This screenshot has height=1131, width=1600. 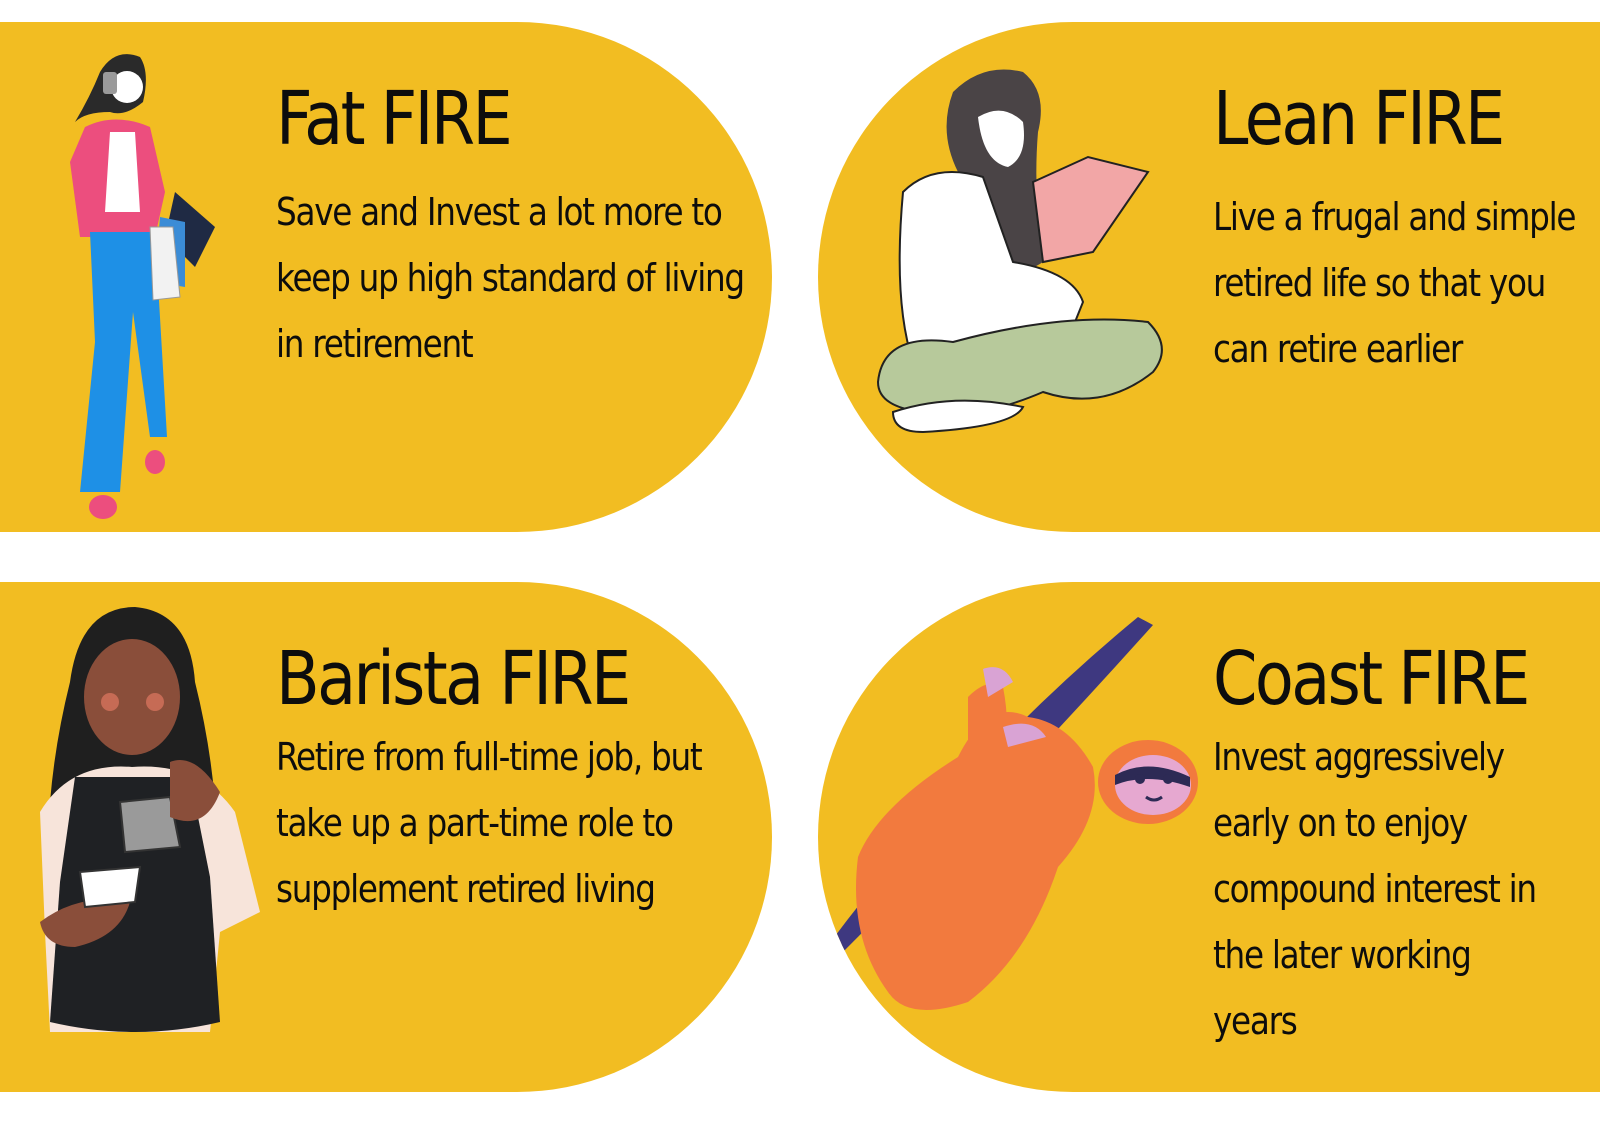 What do you see at coordinates (1010, 813) in the screenshot?
I see `sloth-icon` at bounding box center [1010, 813].